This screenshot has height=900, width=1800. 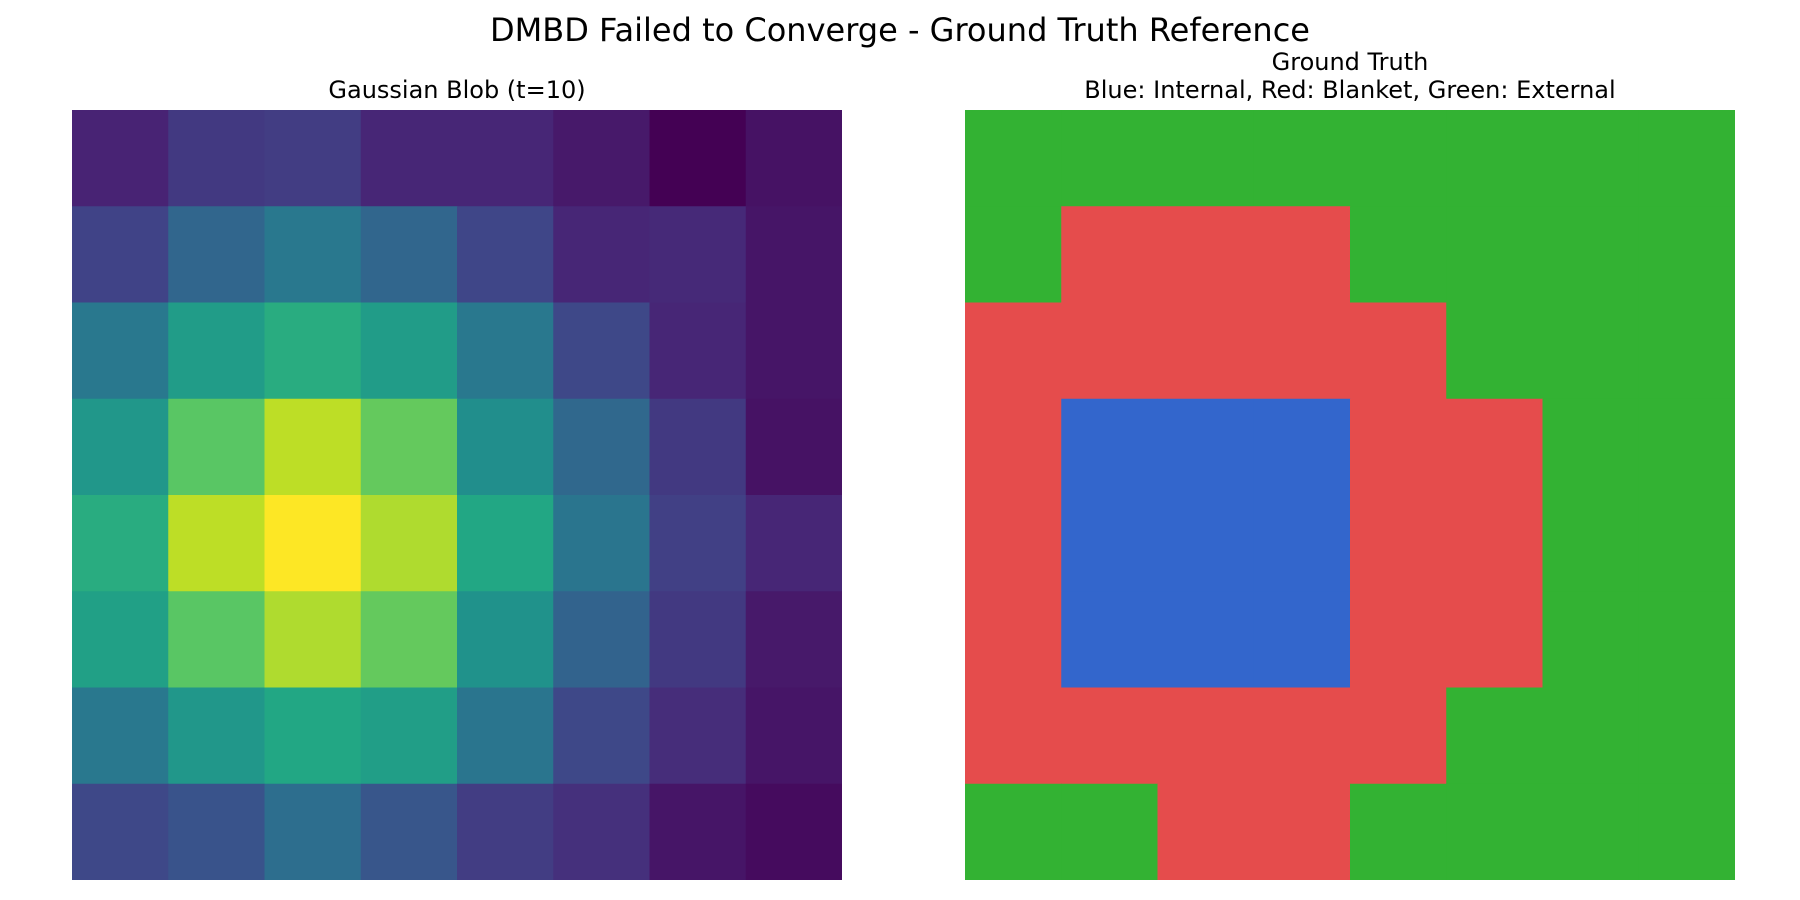 I want to click on blob-cell-r7-c3, so click(x=409, y=831).